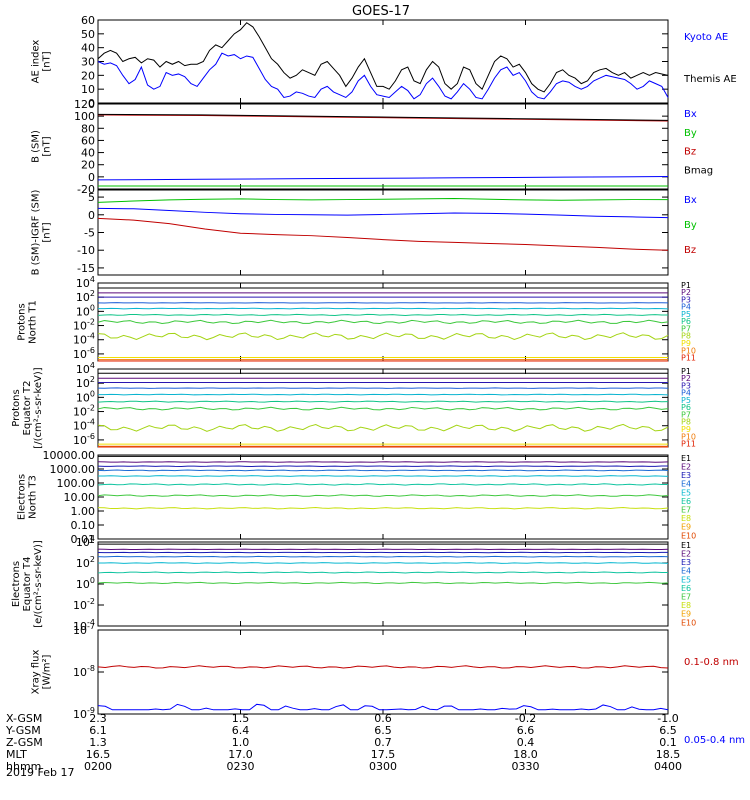 The height and width of the screenshot is (800, 750). I want to click on ytick-label: 1.00, so click(83, 511).